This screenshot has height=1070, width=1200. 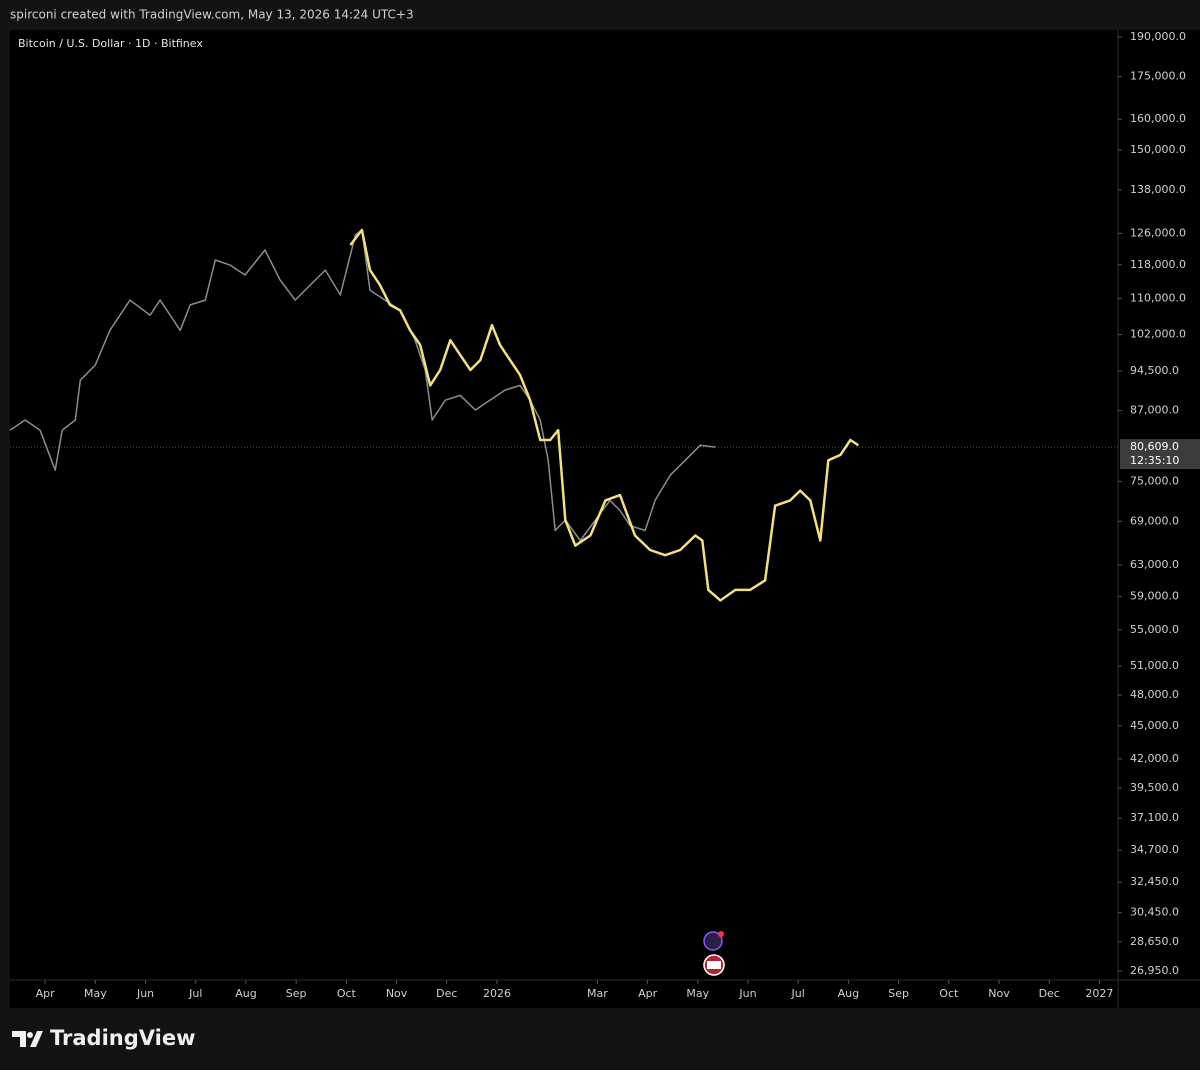 I want to click on y-tick-label: 138,000.0, so click(x=1158, y=189).